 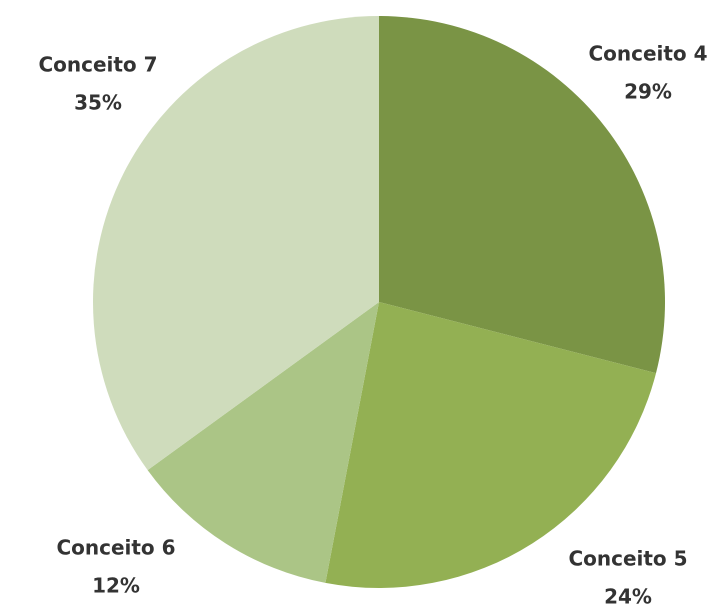 I want to click on slice-value-label: 29%, so click(x=648, y=92).